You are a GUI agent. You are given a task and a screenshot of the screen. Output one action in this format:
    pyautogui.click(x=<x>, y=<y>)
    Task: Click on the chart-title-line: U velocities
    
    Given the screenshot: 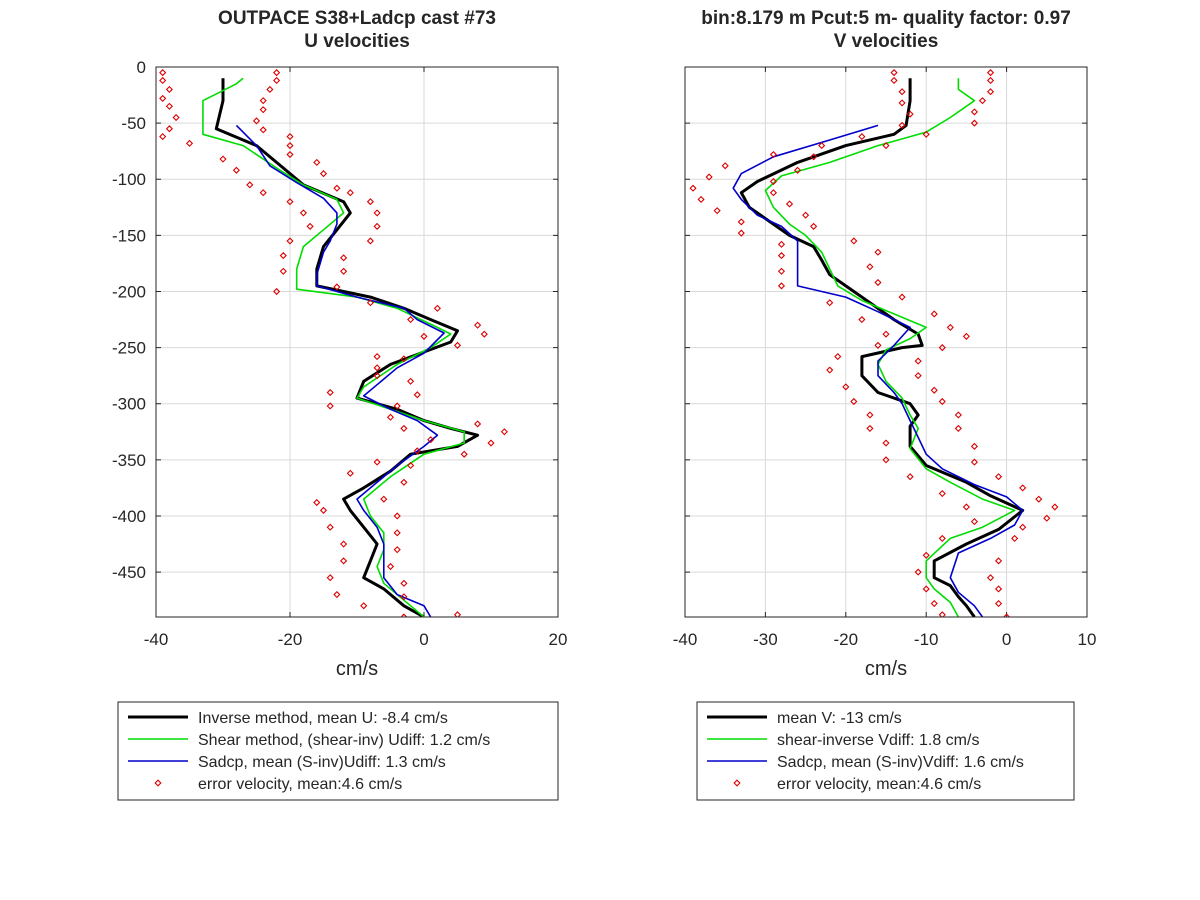 What is the action you would take?
    pyautogui.click(x=357, y=41)
    